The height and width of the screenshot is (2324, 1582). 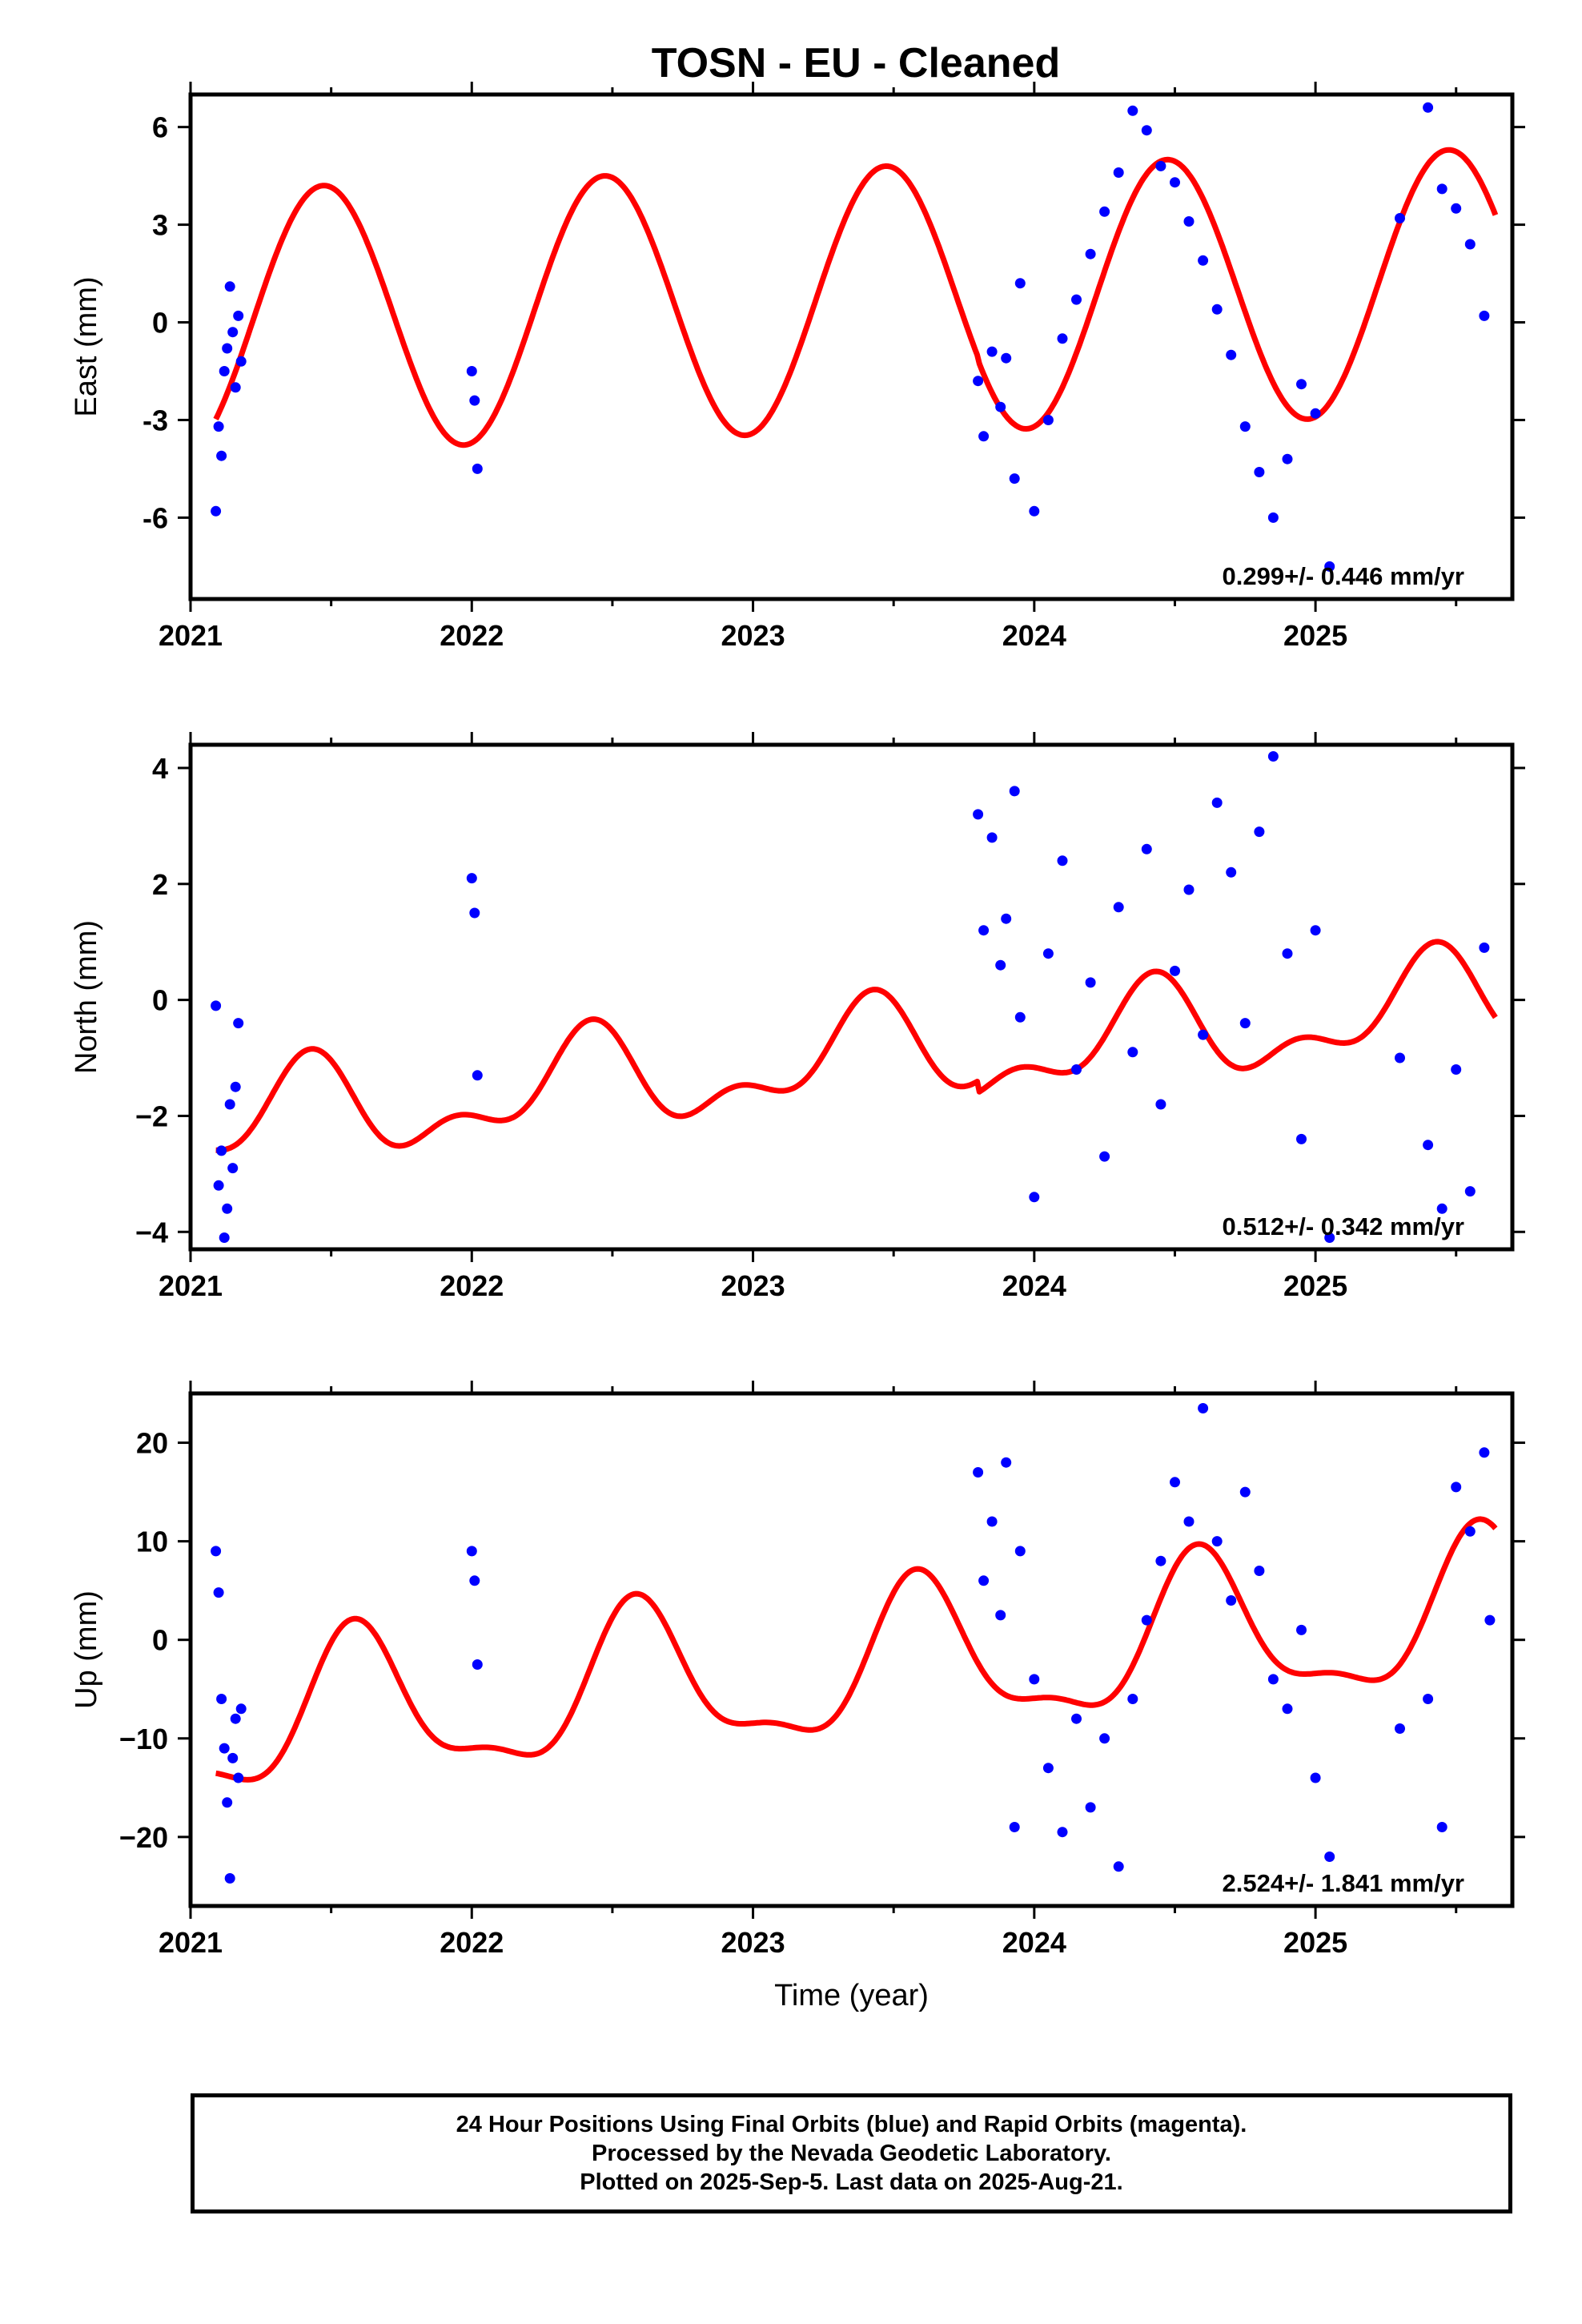 What do you see at coordinates (1343, 1226) in the screenshot?
I see `north-rate-label: 0.512+/- 0.342 mm/yr` at bounding box center [1343, 1226].